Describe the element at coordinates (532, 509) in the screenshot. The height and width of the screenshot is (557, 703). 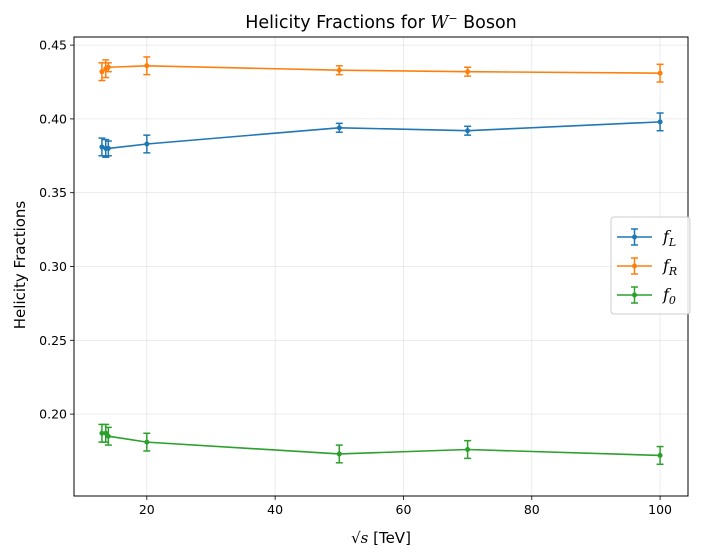
I see `x-tick-label: 80` at that location.